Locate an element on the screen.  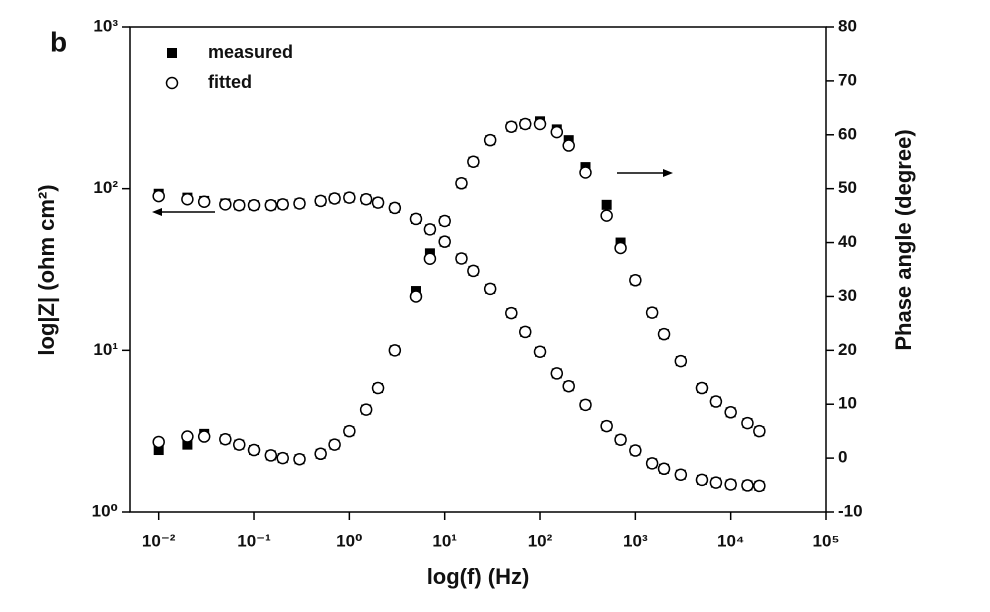
y2-tick-label: 60 is located at coordinates (847, 133).